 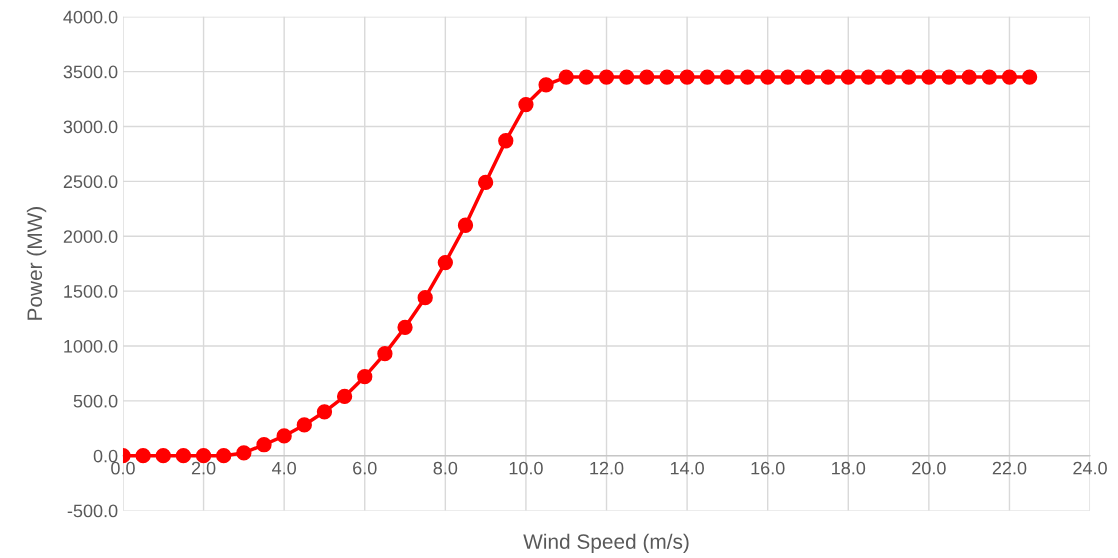 What do you see at coordinates (90, 72) in the screenshot?
I see `y-tick-label: 3500.0` at bounding box center [90, 72].